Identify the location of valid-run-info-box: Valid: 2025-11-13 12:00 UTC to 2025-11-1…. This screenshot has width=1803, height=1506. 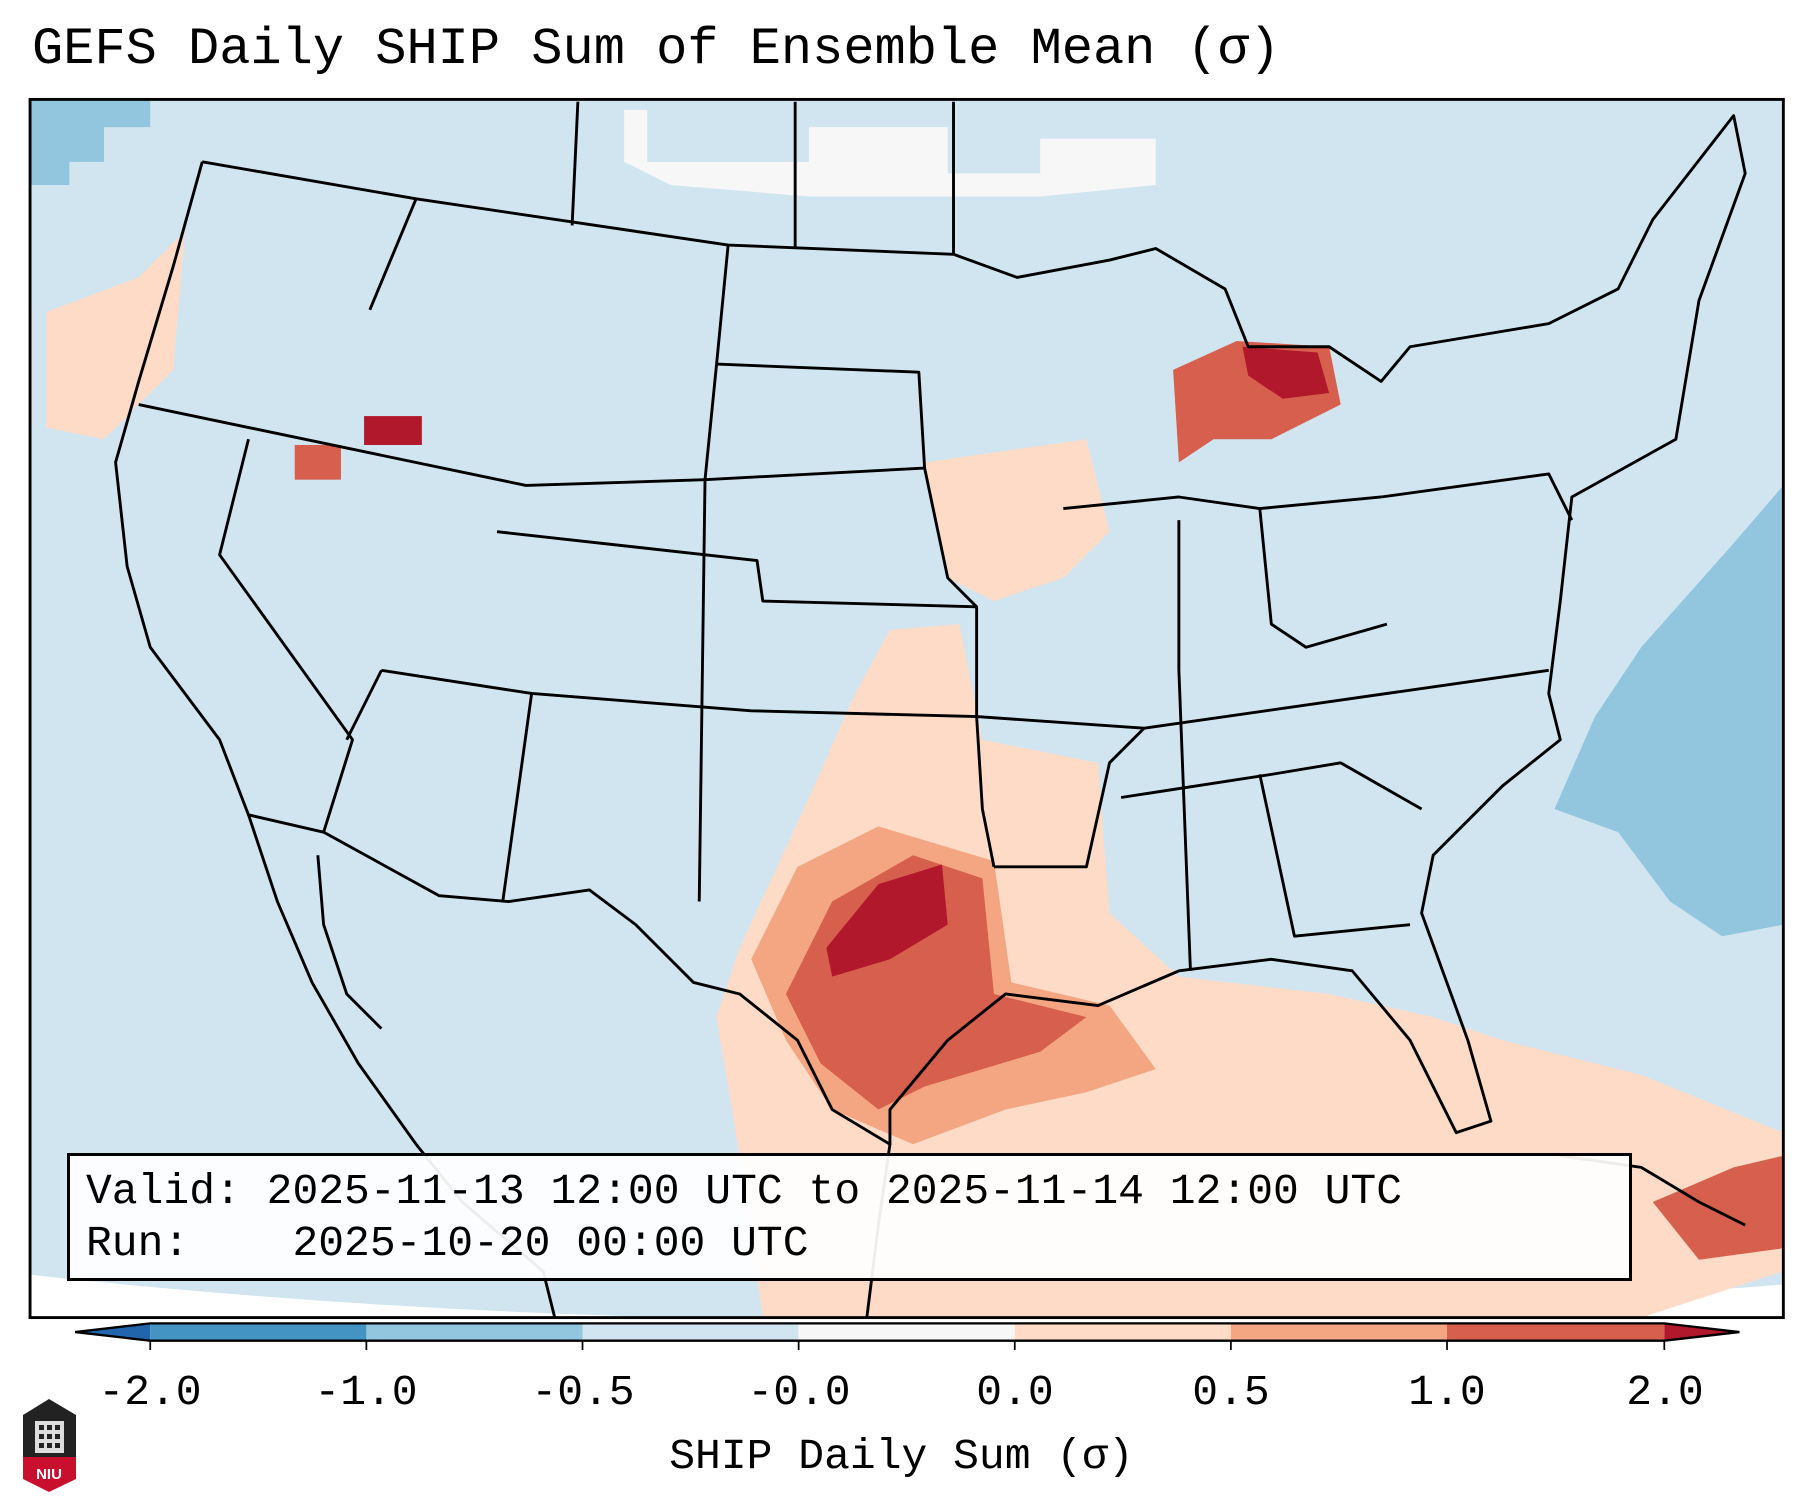
(849, 1217).